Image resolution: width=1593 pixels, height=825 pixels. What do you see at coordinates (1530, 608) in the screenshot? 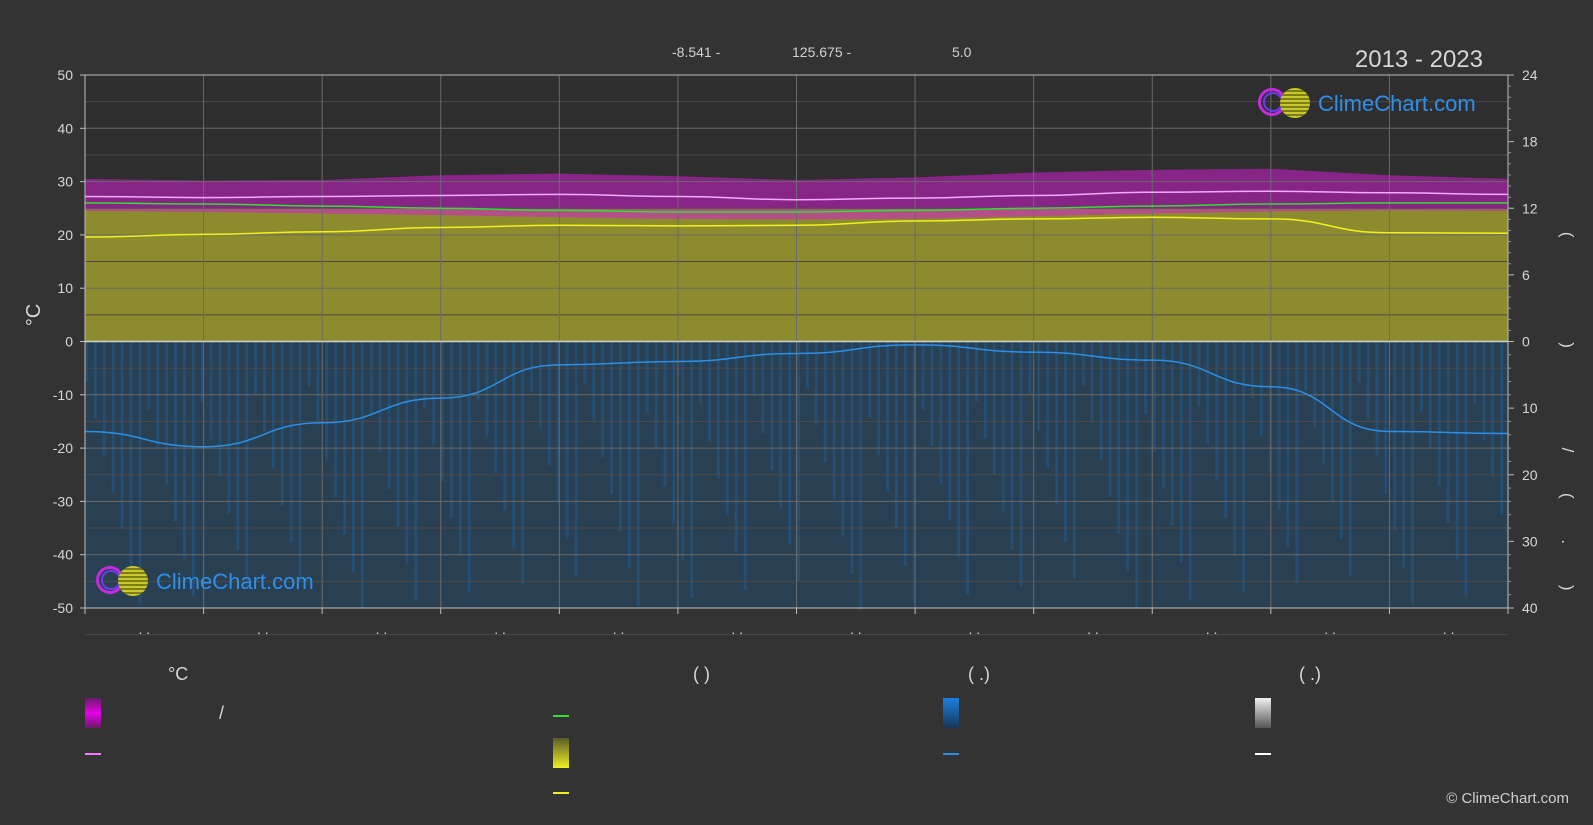
I see `y-tick-label-right: 40` at bounding box center [1530, 608].